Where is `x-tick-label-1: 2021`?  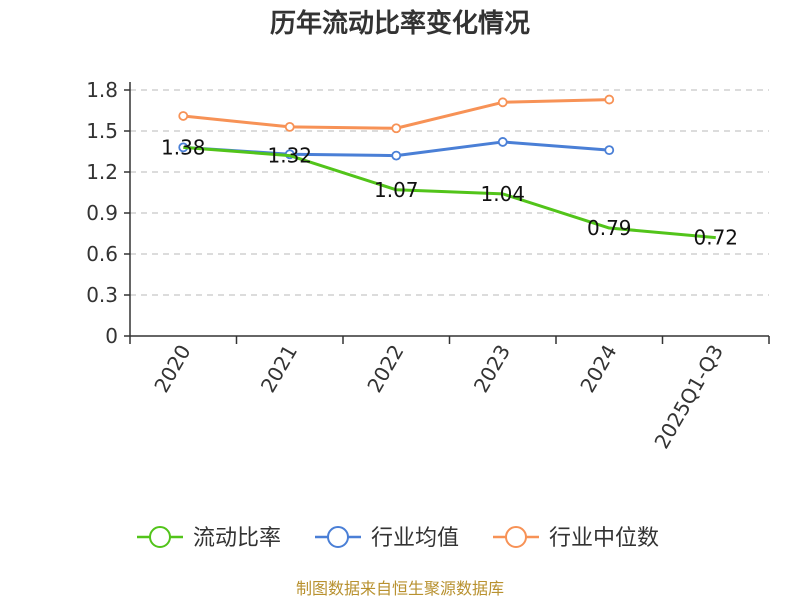 x-tick-label-1: 2021 is located at coordinates (279, 369).